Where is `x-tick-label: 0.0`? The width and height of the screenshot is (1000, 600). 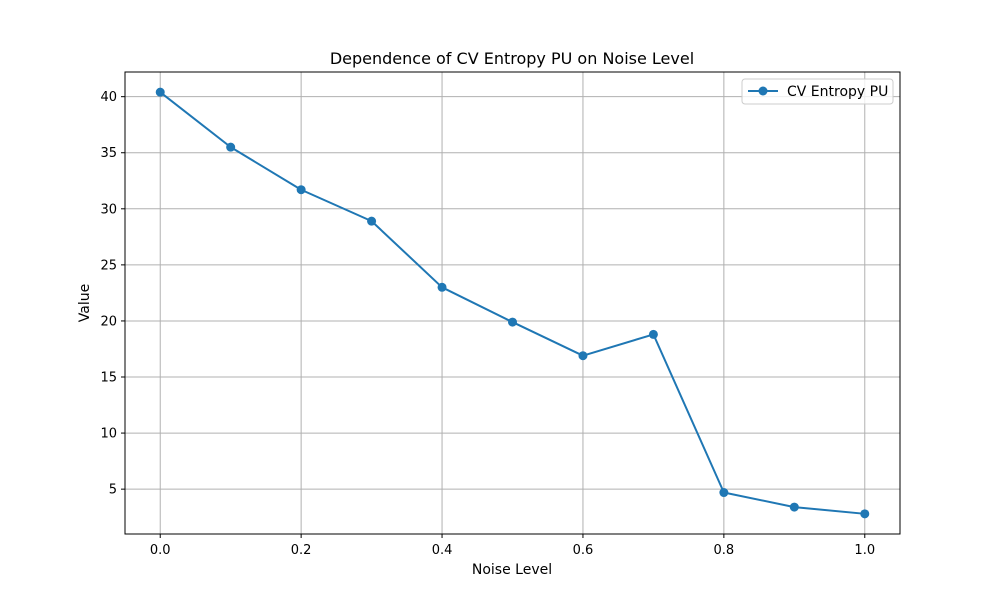 x-tick-label: 0.0 is located at coordinates (160, 550).